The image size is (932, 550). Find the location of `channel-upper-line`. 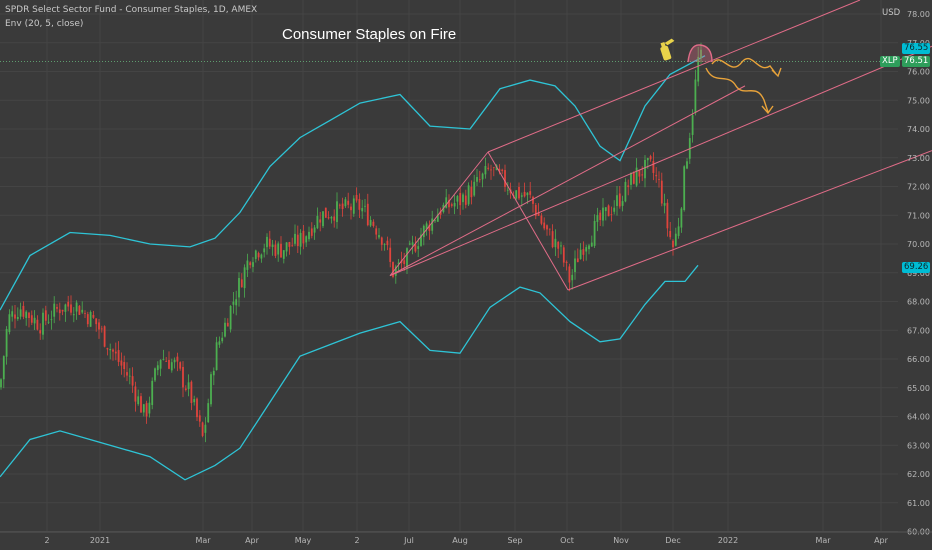

channel-upper-line is located at coordinates (674, 76).